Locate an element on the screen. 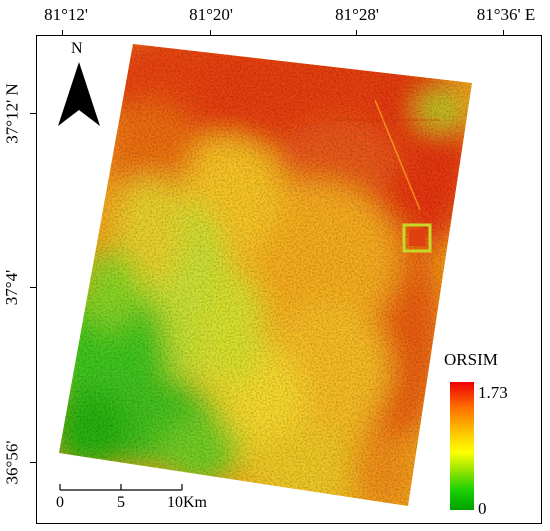 This screenshot has height=531, width=550. north-label: N is located at coordinates (77, 48).